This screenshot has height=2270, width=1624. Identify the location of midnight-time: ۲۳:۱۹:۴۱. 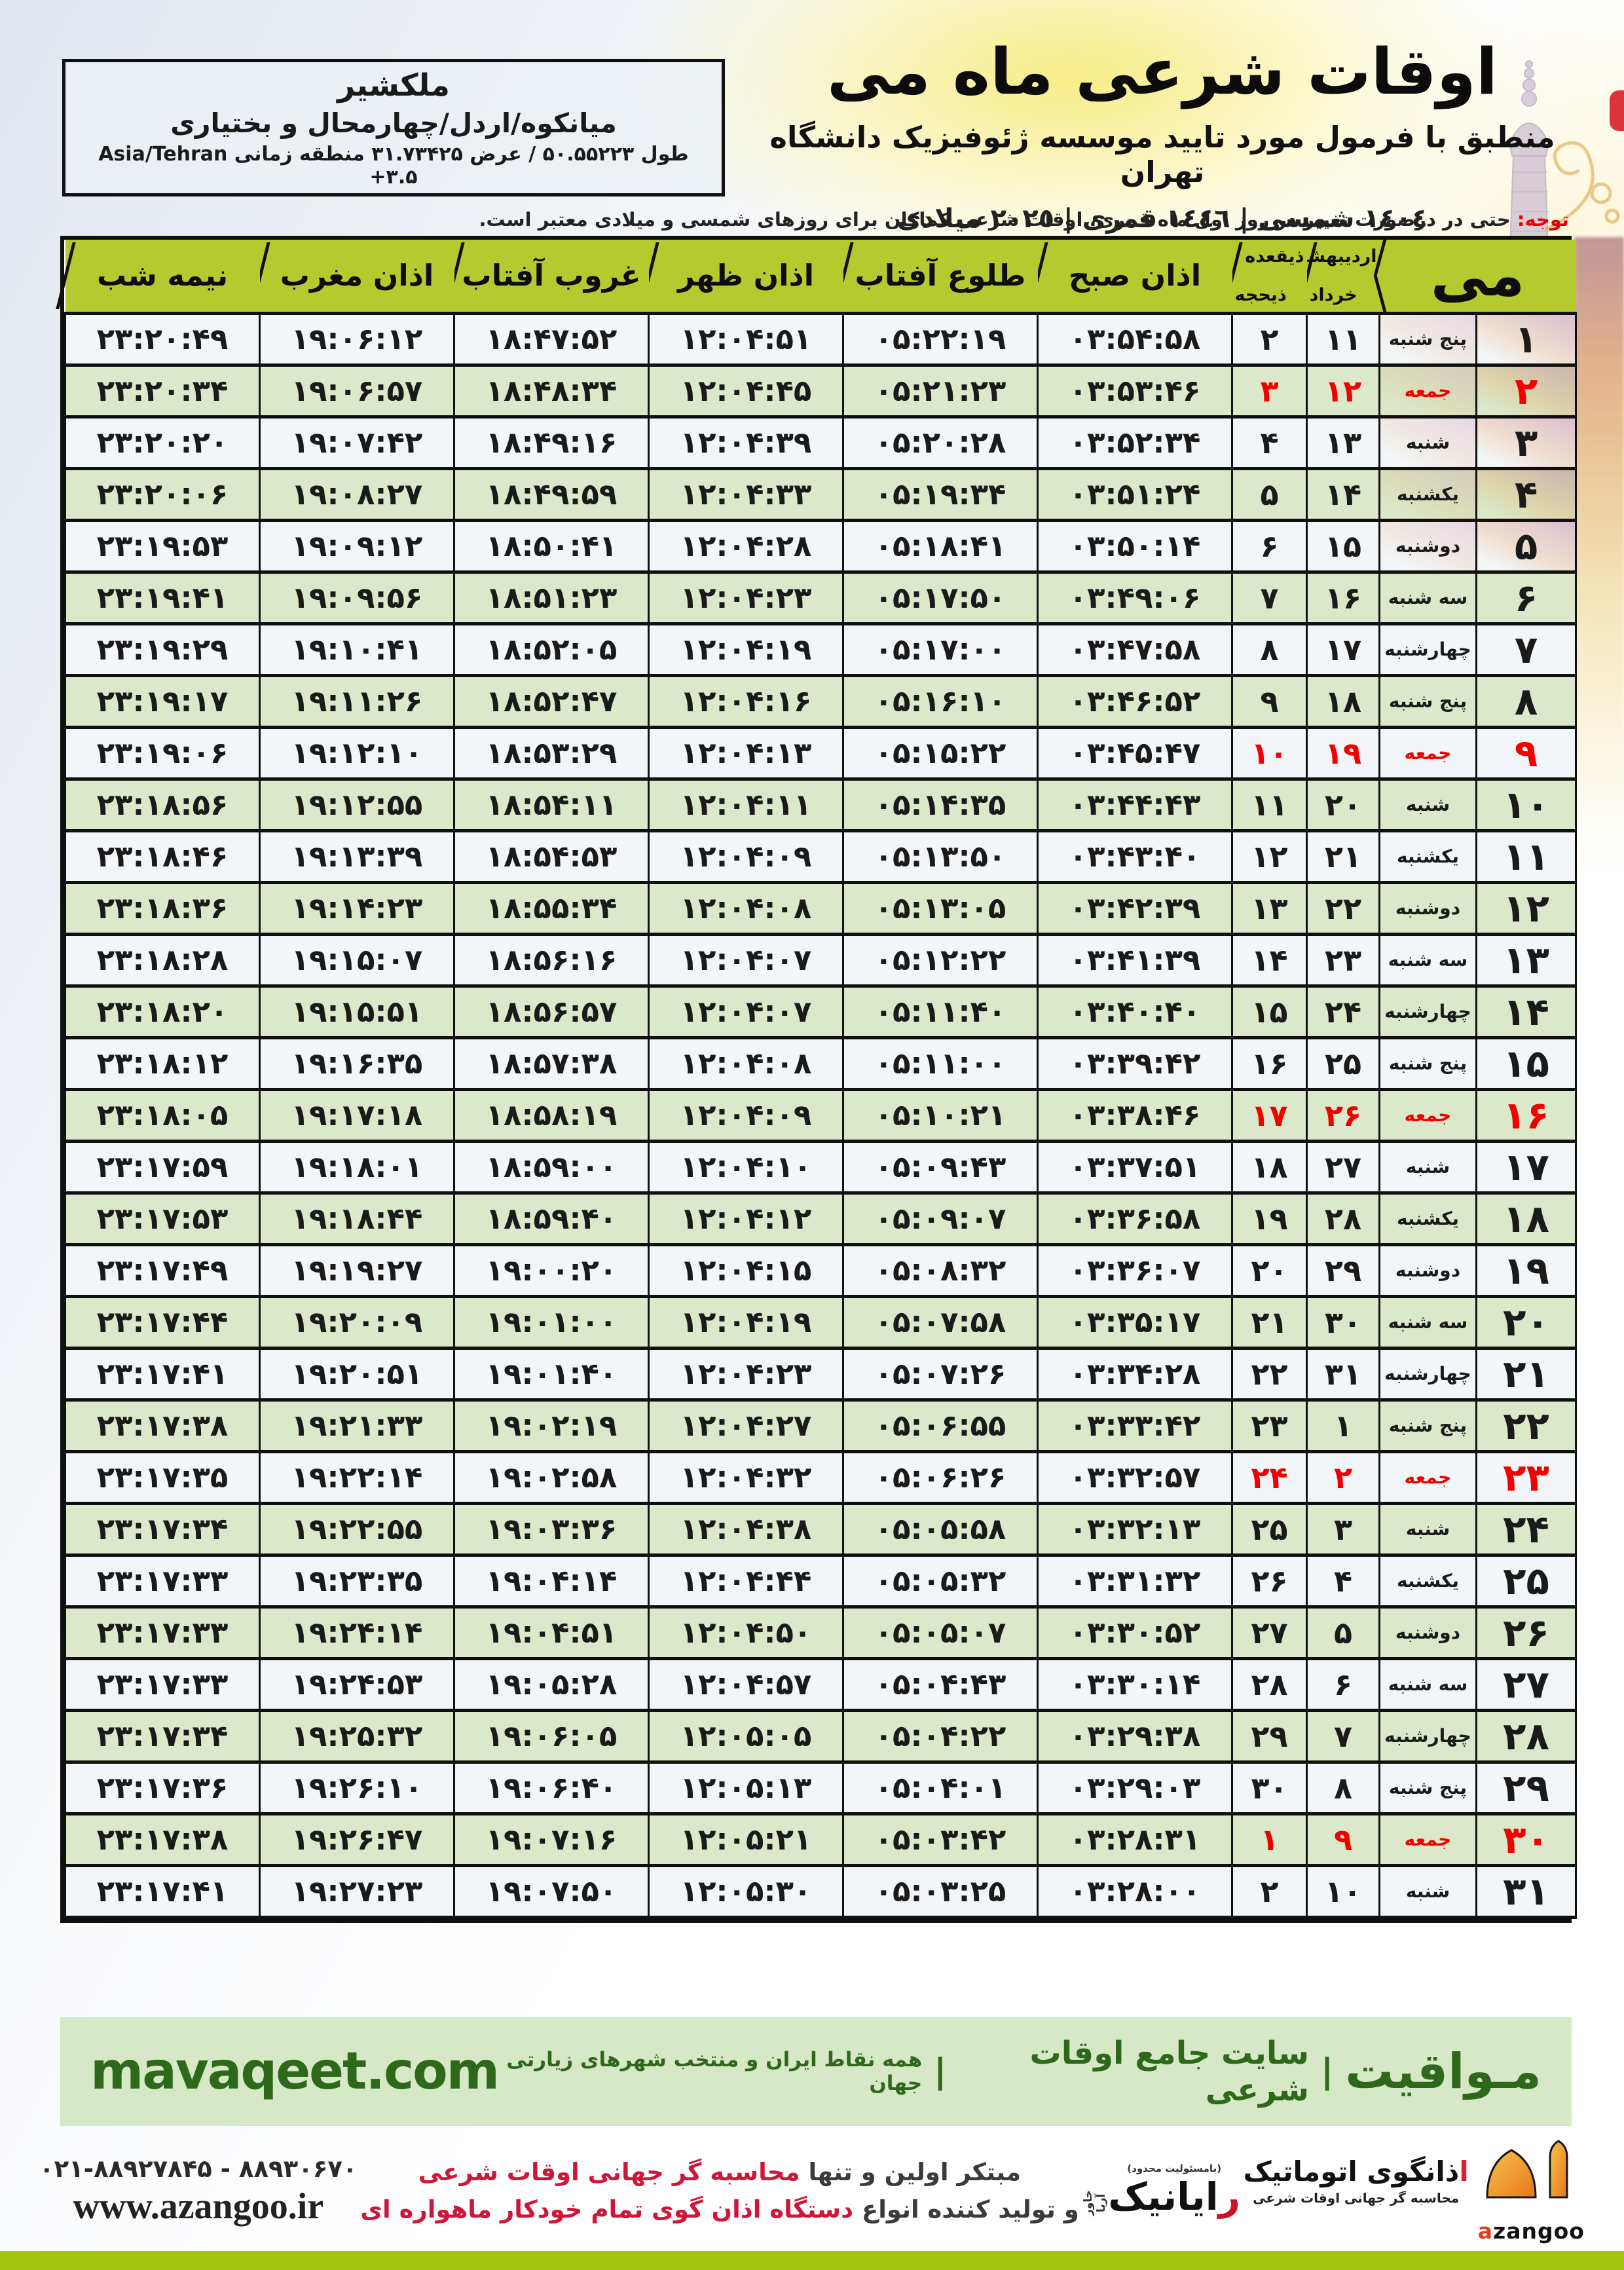
(162, 597).